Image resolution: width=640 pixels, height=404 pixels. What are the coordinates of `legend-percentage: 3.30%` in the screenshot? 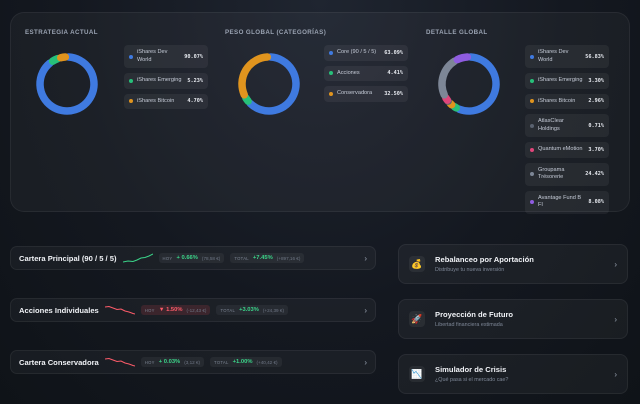 It's located at (596, 80).